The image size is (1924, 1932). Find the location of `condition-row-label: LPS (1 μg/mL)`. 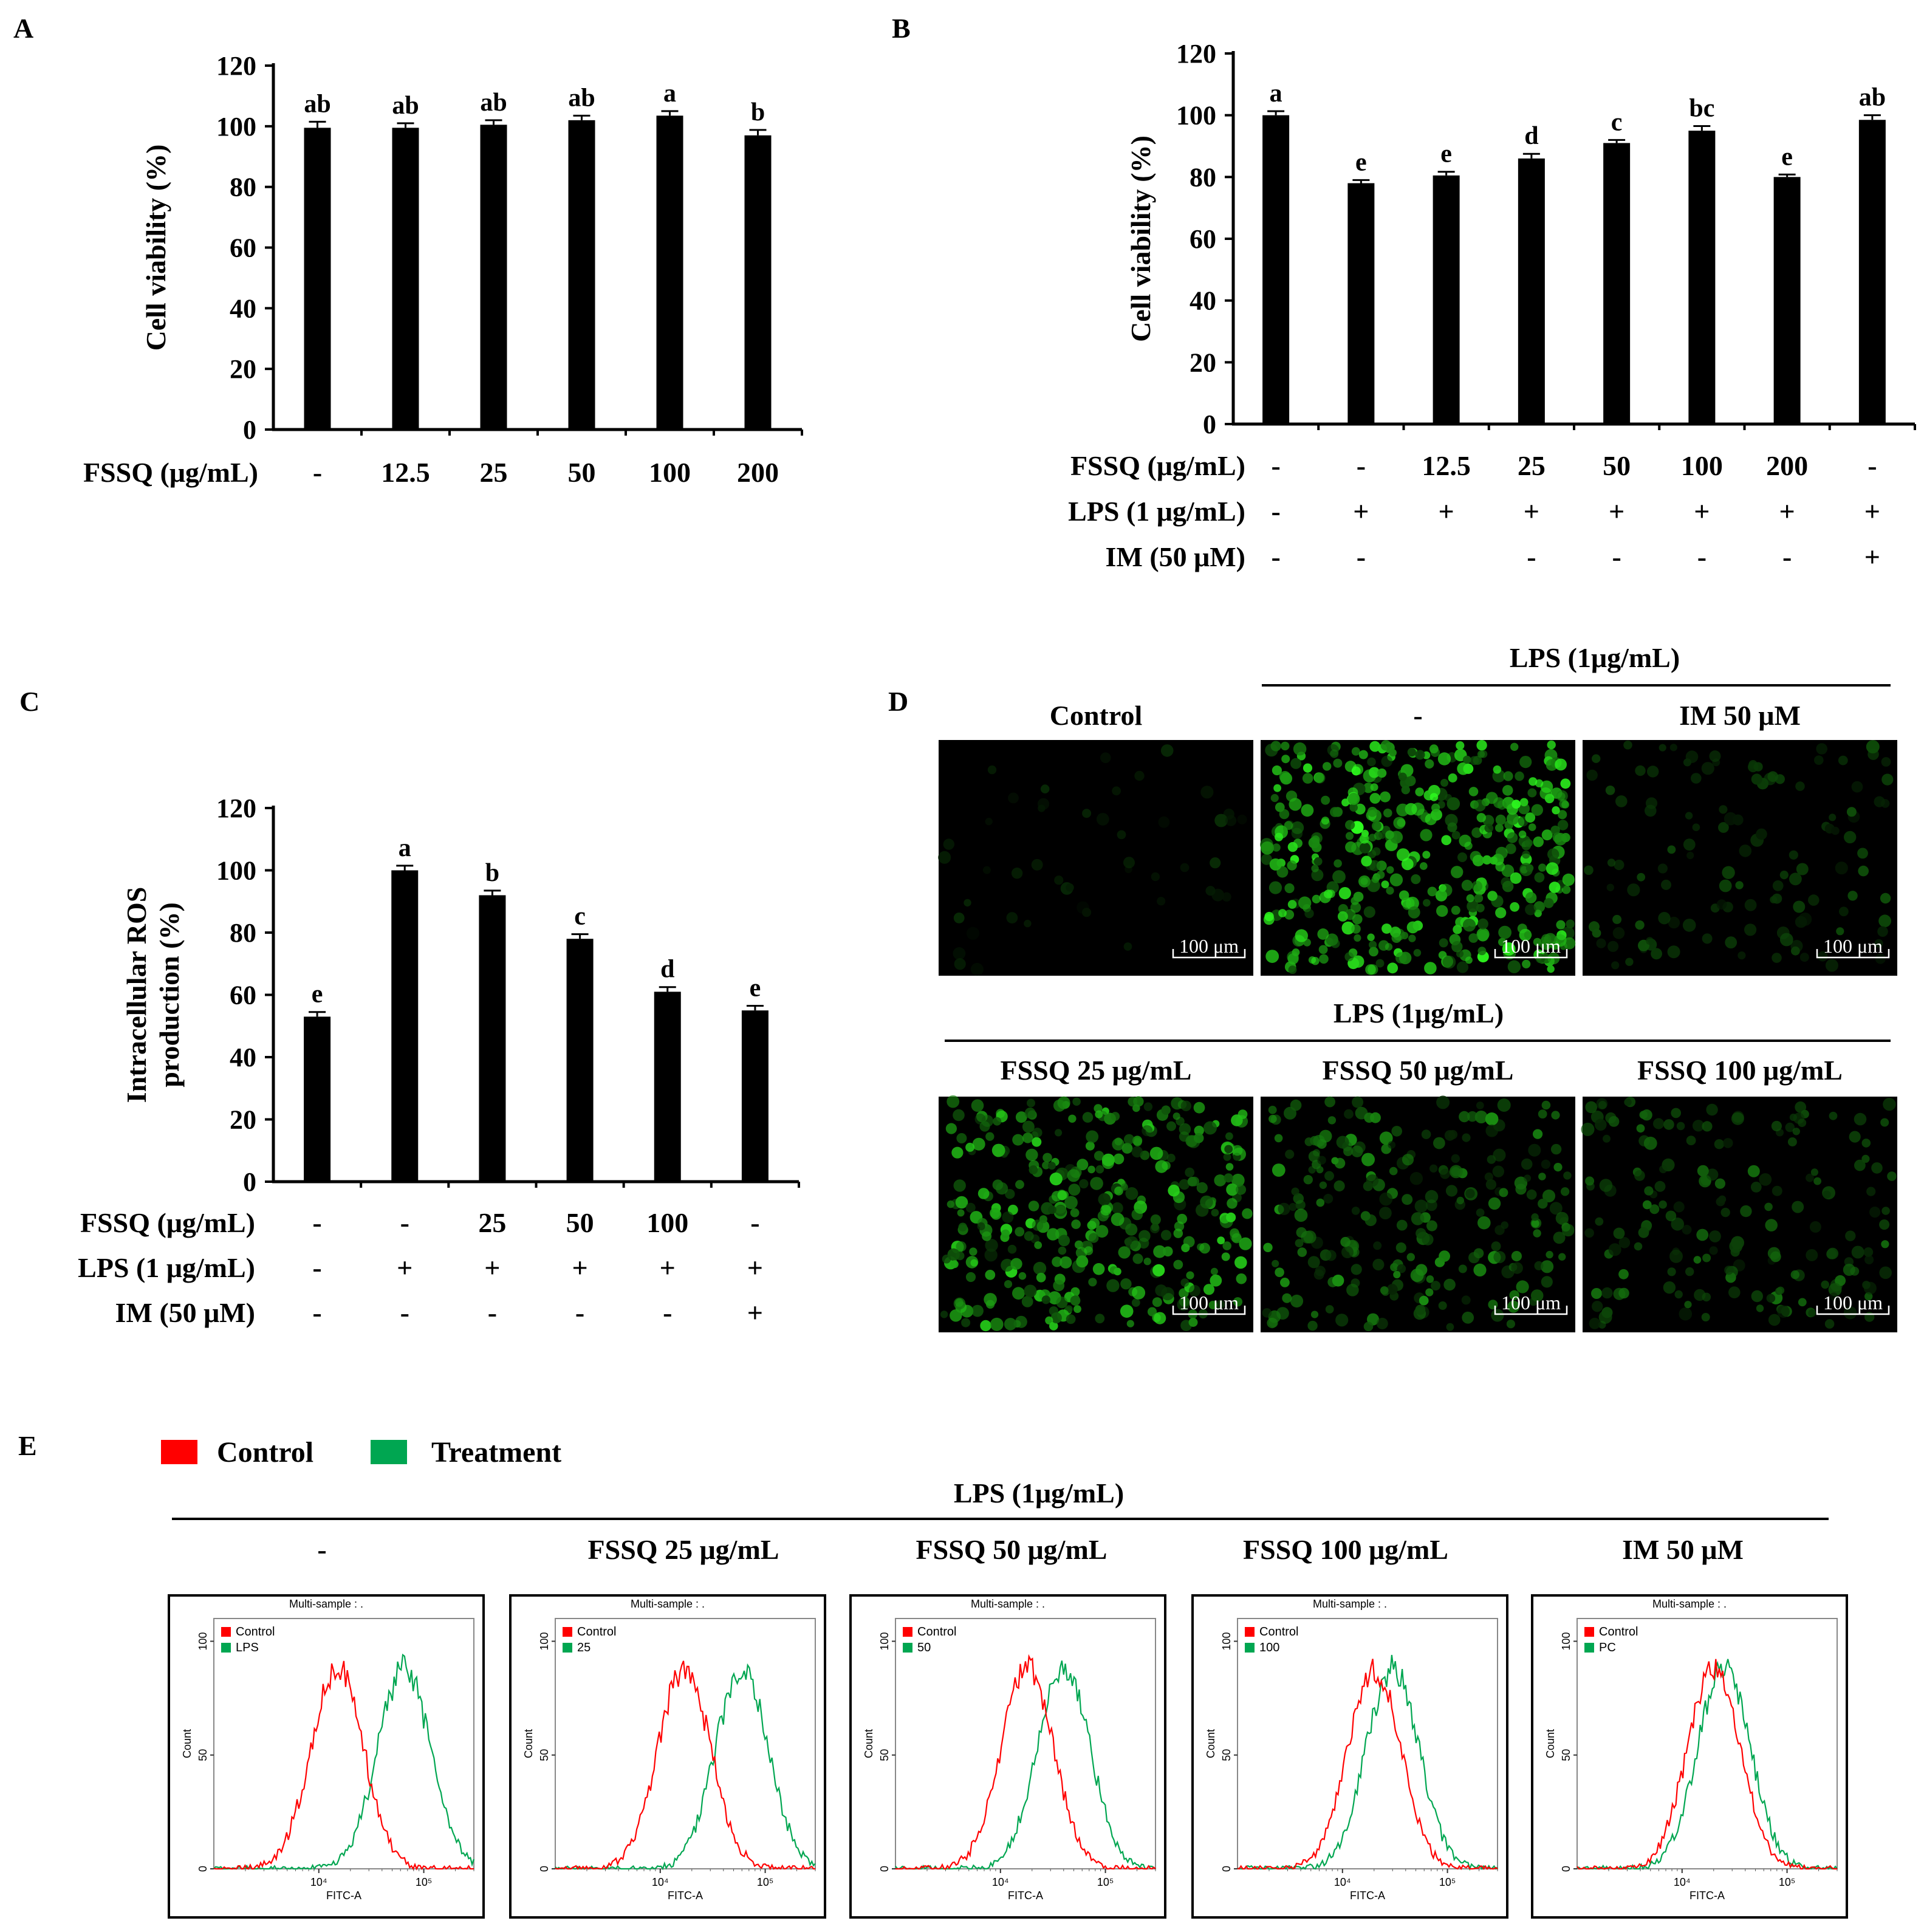

condition-row-label: LPS (1 μg/mL) is located at coordinates (167, 1267).